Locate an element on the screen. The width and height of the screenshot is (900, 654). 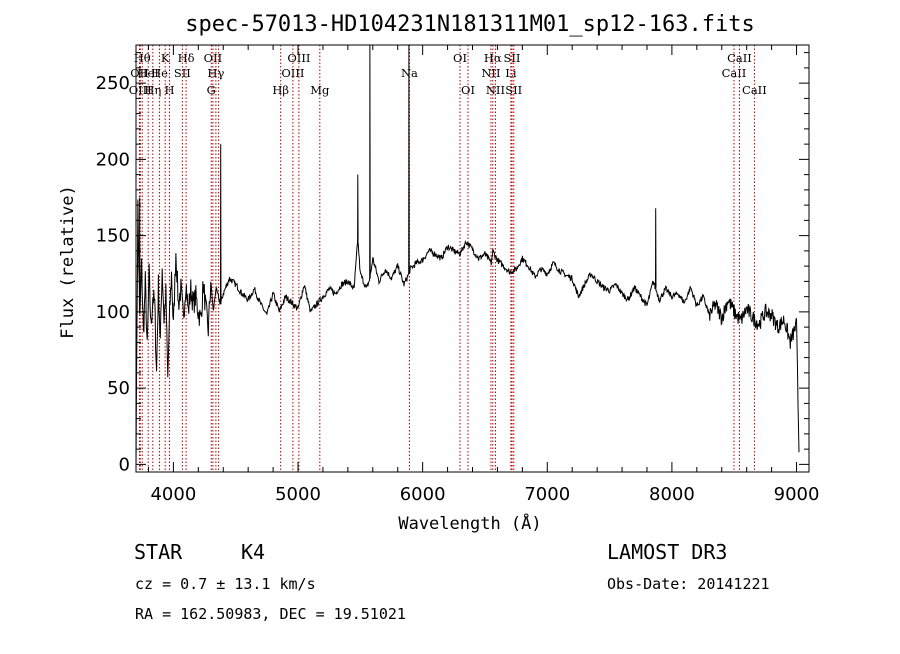
line-marker-label: Li is located at coordinates (511, 73).